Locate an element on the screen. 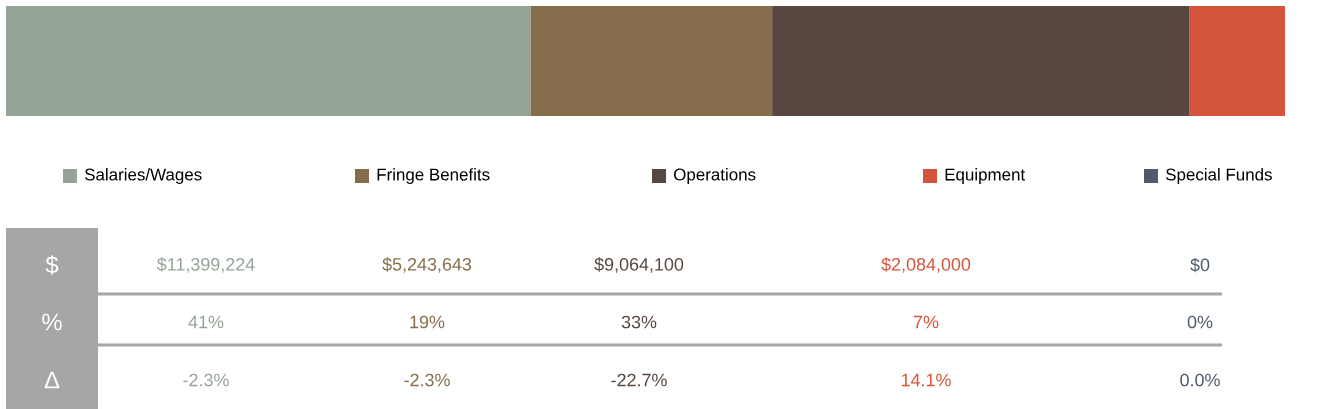 The width and height of the screenshot is (1328, 409). text: $5,243,643 is located at coordinates (427, 265).